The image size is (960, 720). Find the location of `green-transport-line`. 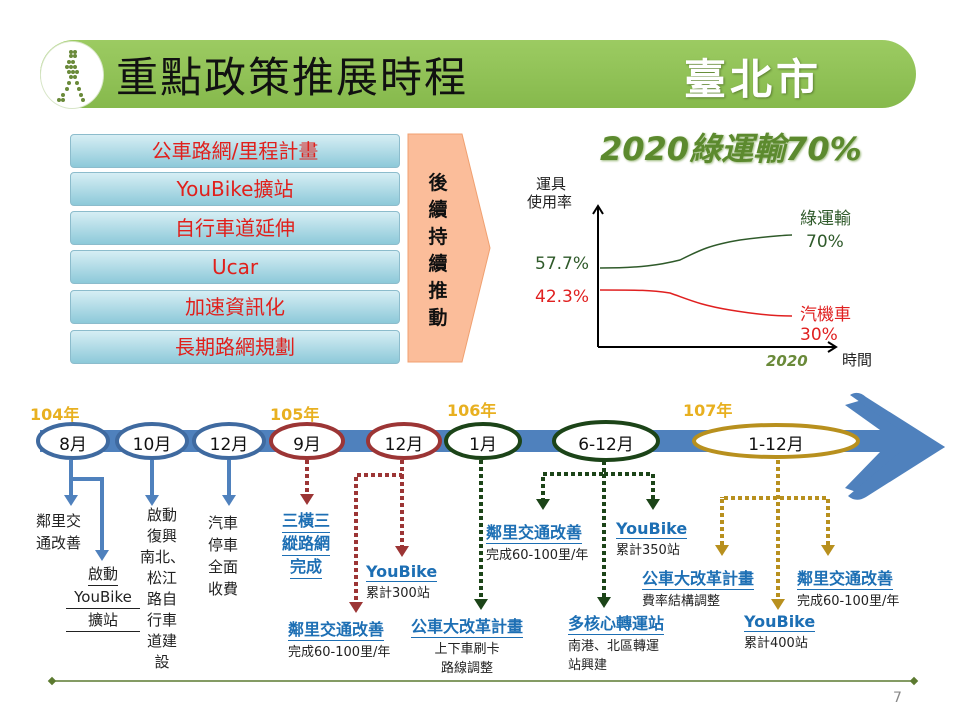

green-transport-line is located at coordinates (696, 251).